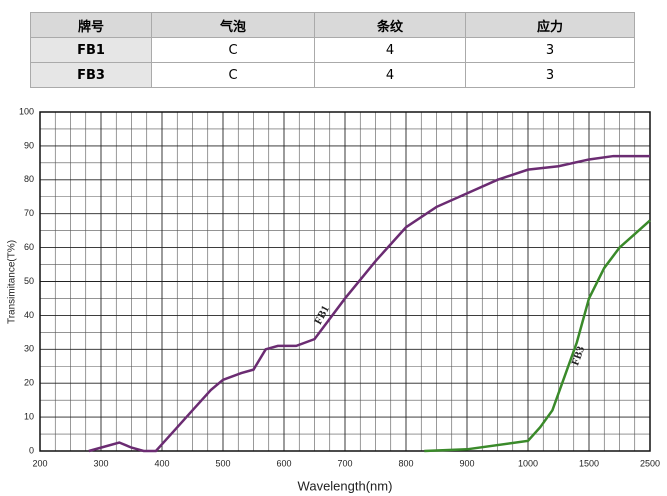 This screenshot has width=667, height=496. I want to click on y-tick-label: 70, so click(29, 213).